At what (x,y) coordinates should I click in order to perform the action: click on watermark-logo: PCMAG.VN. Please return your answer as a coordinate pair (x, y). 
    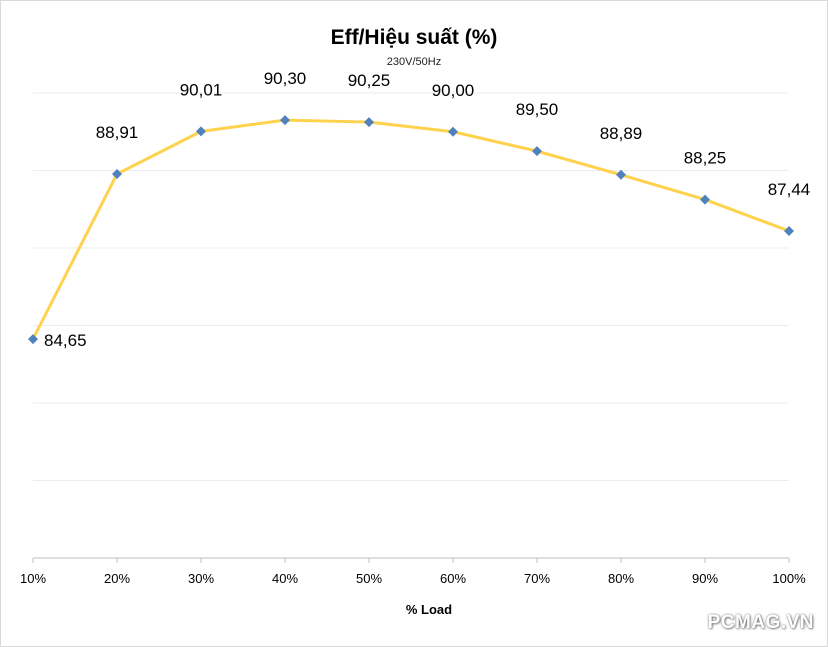
    Looking at the image, I should click on (760, 622).